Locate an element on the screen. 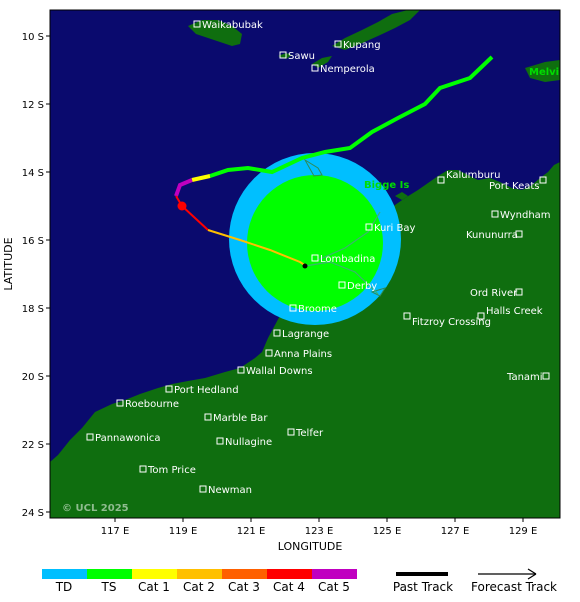 The height and width of the screenshot is (602, 580). x-tick-label: 123 E is located at coordinates (319, 531).